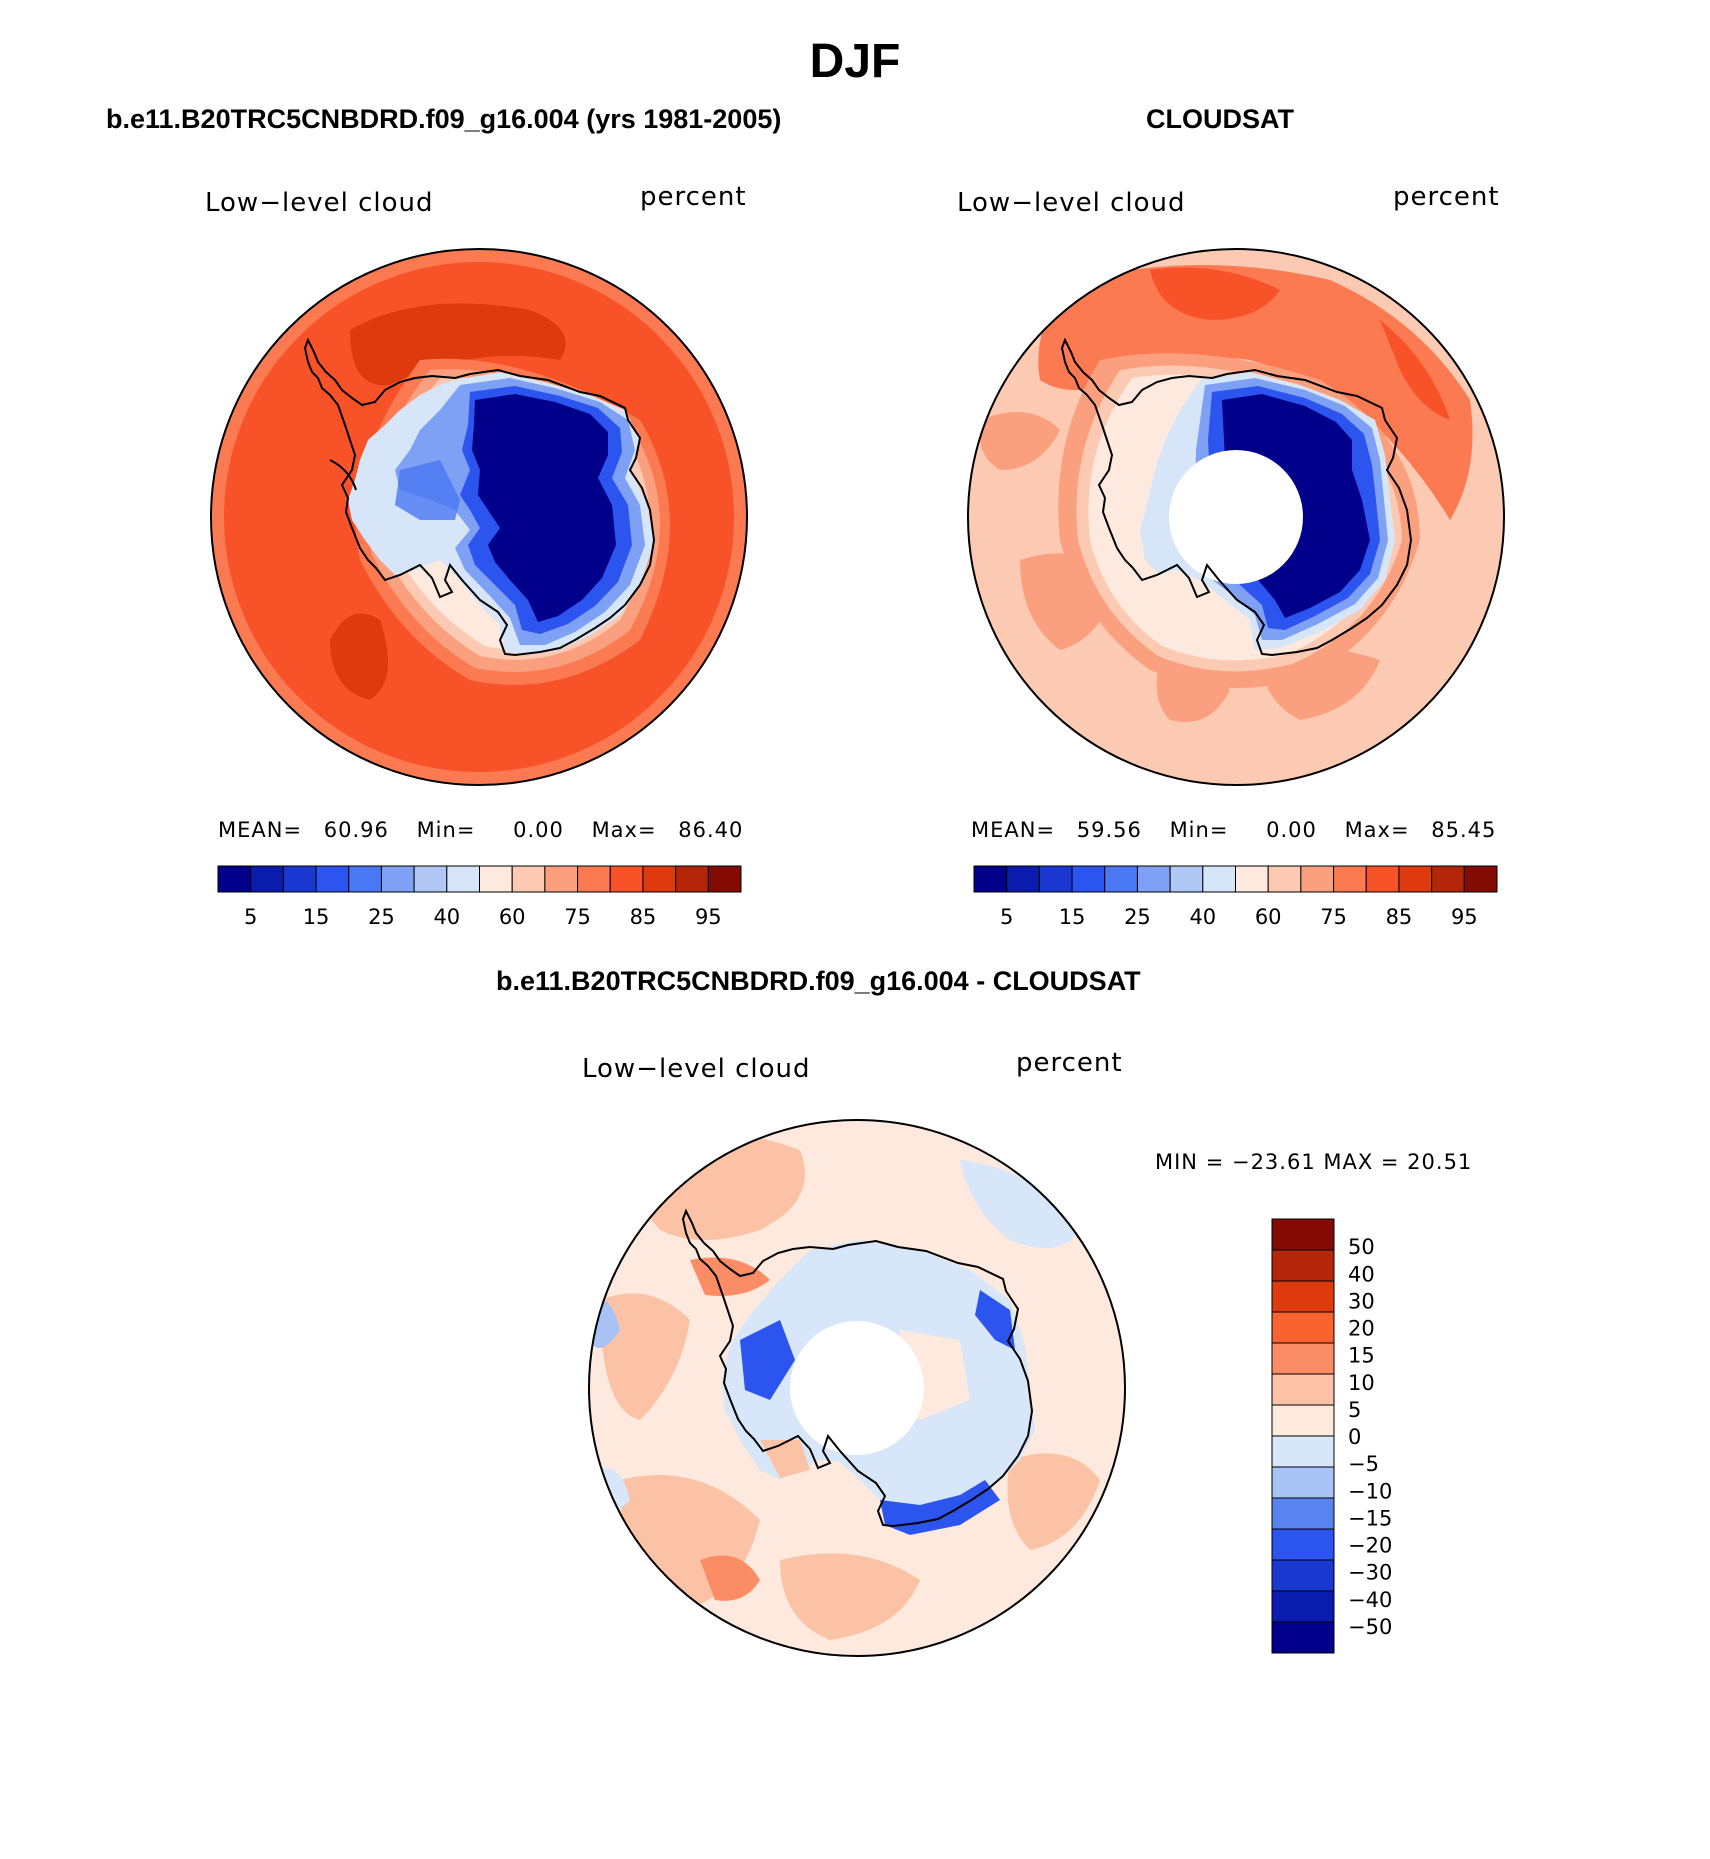 The width and height of the screenshot is (1710, 1859). Describe the element at coordinates (1361, 1356) in the screenshot. I see `diff-colorbar-tick-label: 15` at that location.